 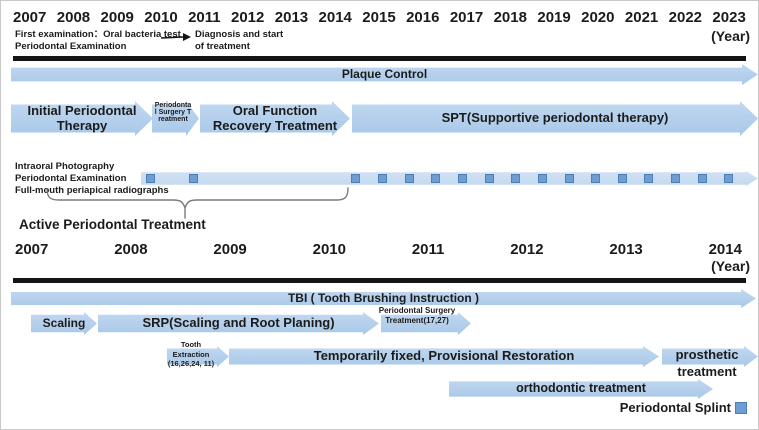 I want to click on periodontal-splint-label: Periodontal Splint, so click(x=675, y=407).